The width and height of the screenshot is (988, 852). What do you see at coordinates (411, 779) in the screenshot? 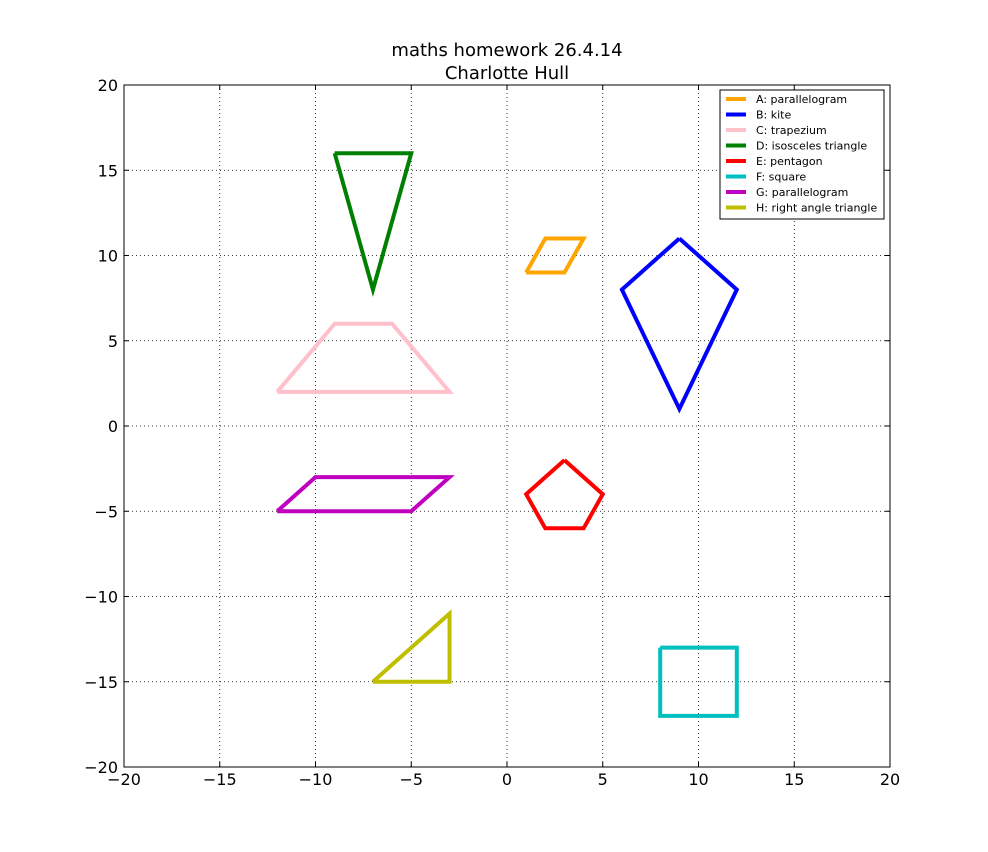
I see `x-tick-label: −5` at bounding box center [411, 779].